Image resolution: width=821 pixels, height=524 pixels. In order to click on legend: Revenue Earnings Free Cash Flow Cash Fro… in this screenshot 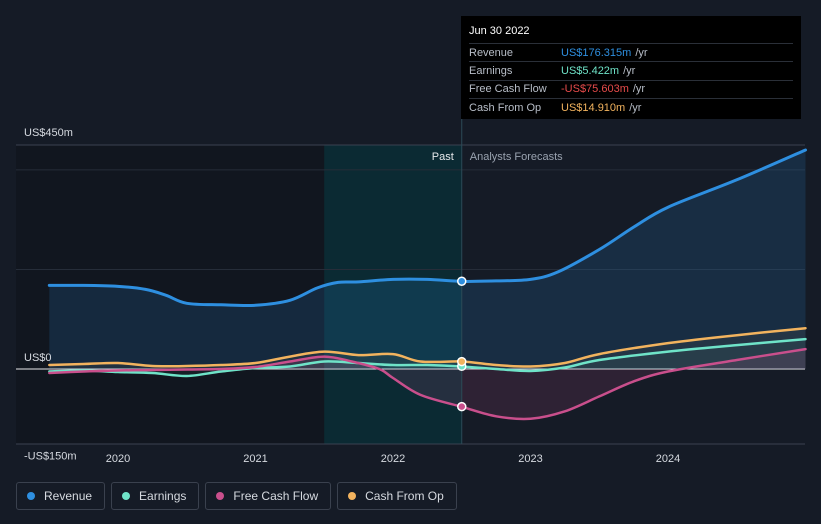, I will do `click(236, 496)`.